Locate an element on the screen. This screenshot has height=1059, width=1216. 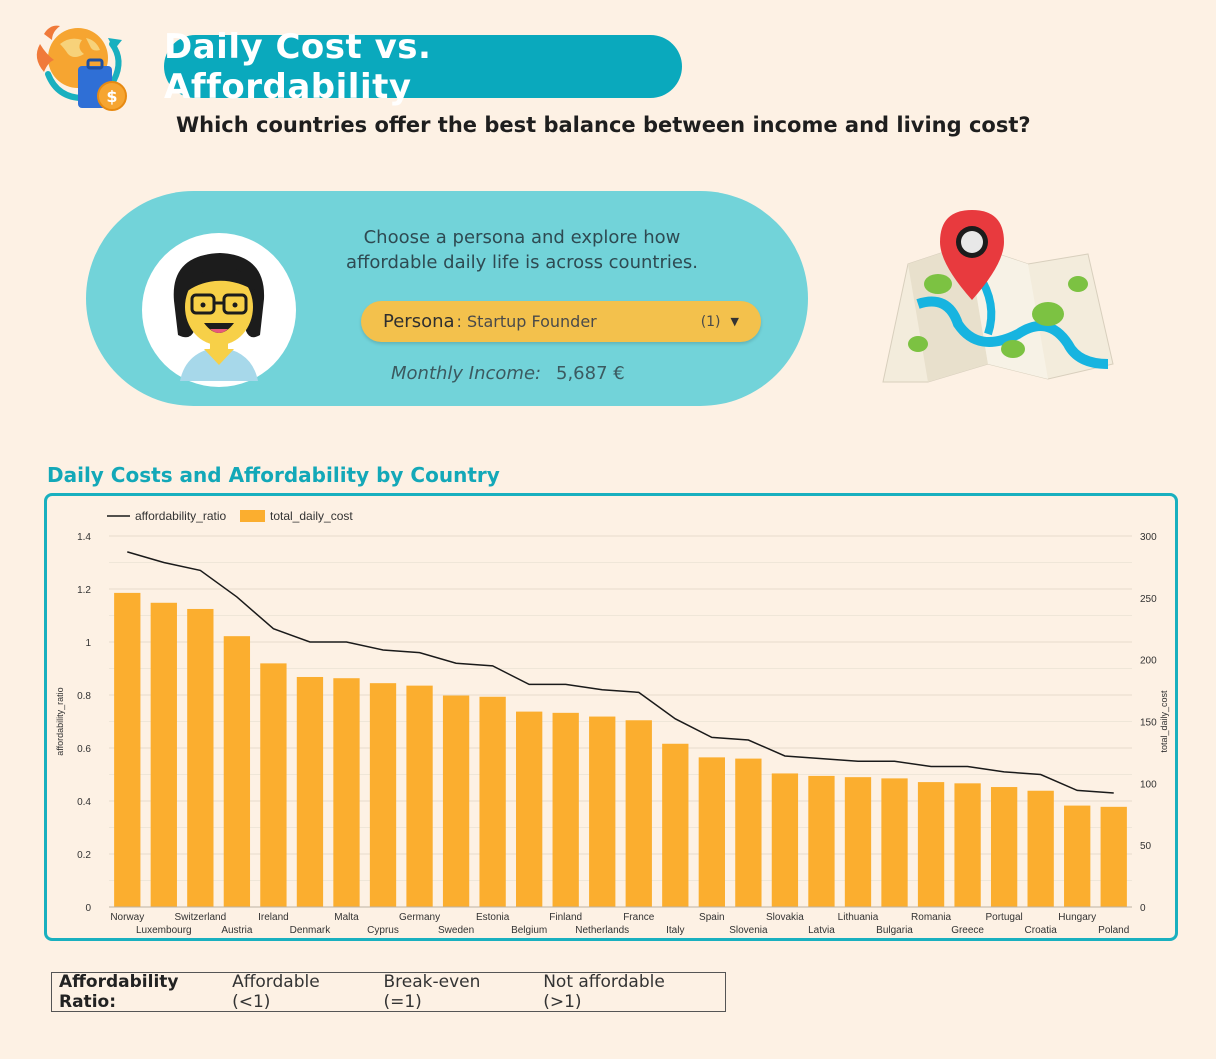
bar-cyprus is located at coordinates (383, 795).